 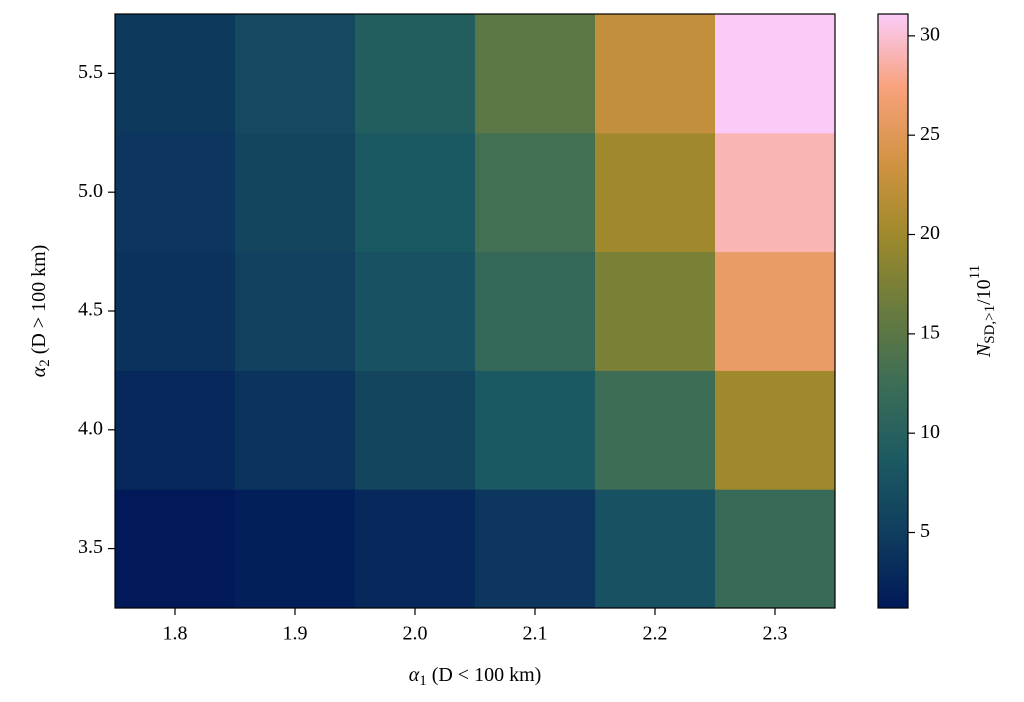 What do you see at coordinates (984, 292) in the screenshot?
I see `colorbar-label-rest: /10` at bounding box center [984, 292].